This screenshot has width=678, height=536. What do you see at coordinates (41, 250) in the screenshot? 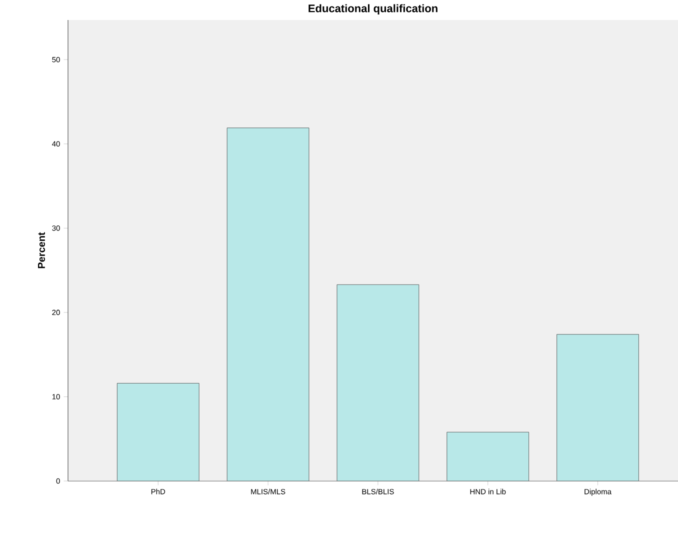
I see `y-axis-title: Percent` at bounding box center [41, 250].